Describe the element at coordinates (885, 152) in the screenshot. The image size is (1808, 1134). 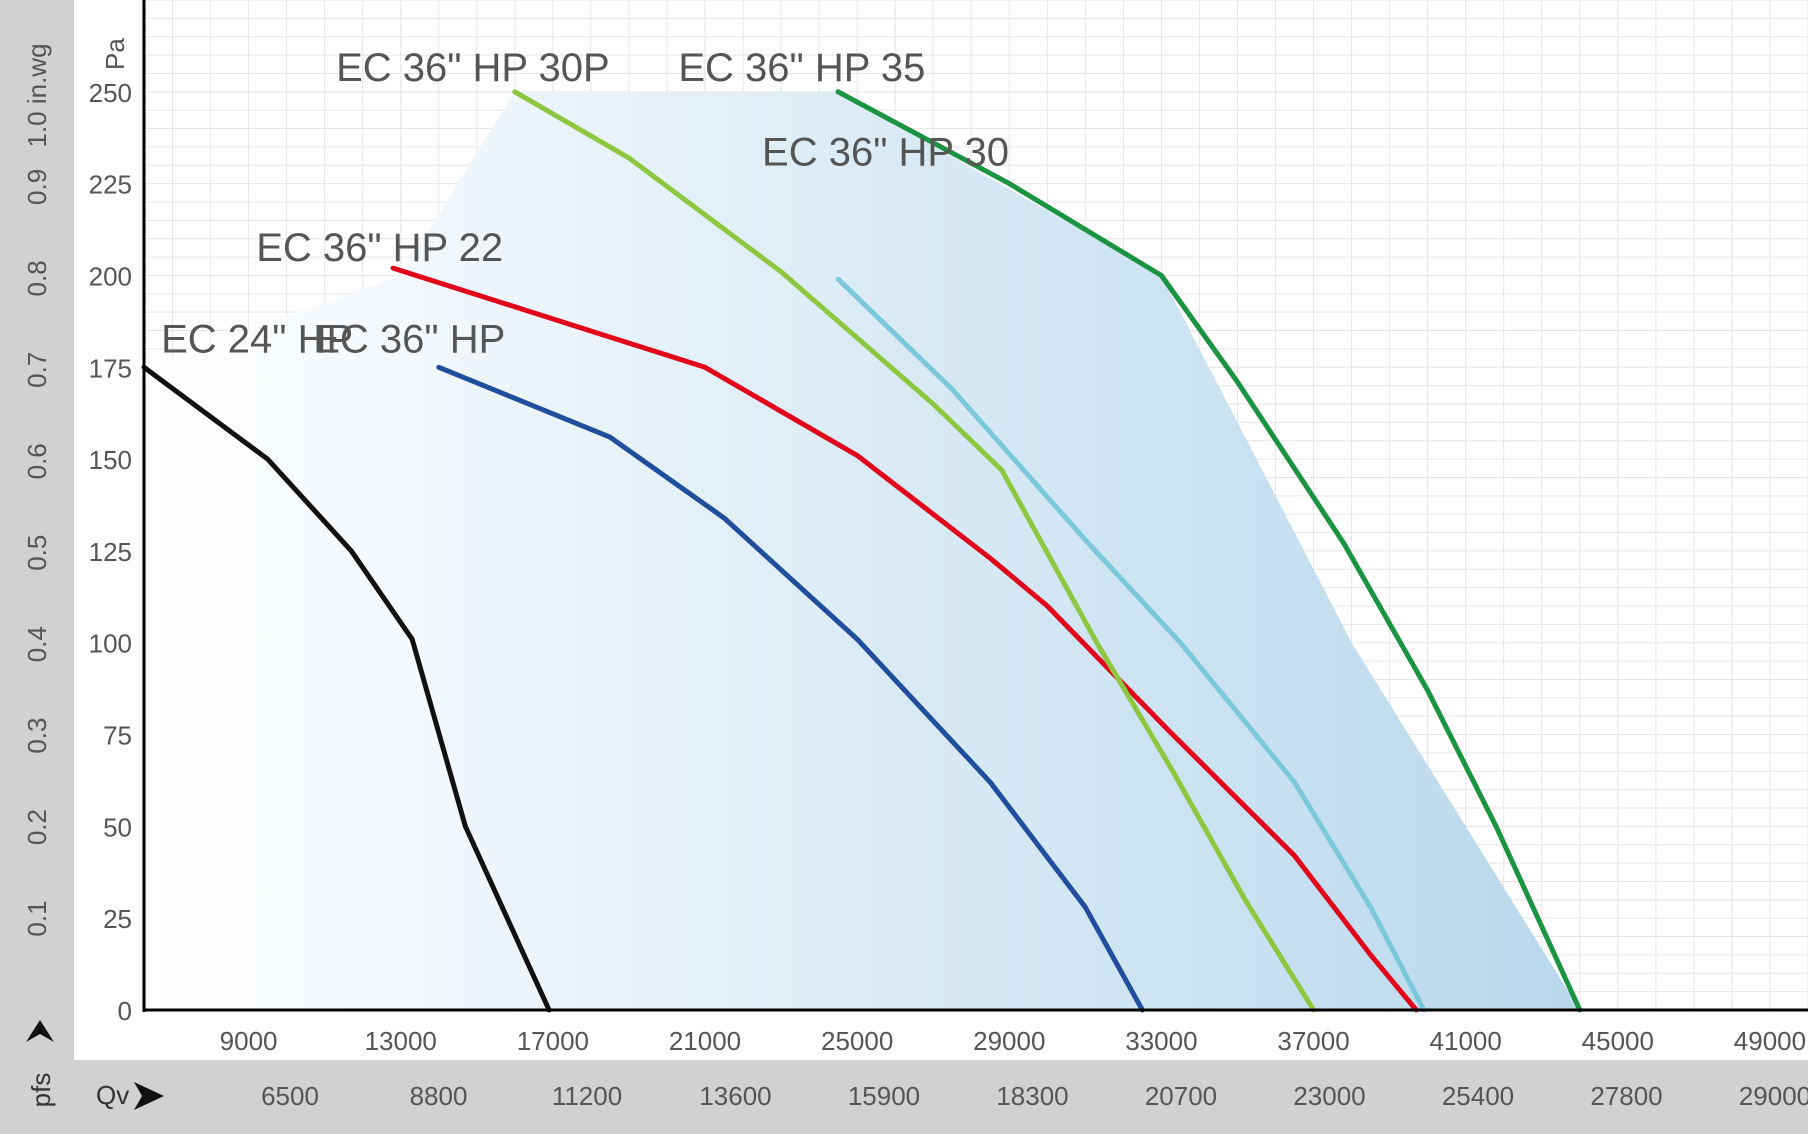
I see `series-label-4: EC 36" HP 30` at that location.